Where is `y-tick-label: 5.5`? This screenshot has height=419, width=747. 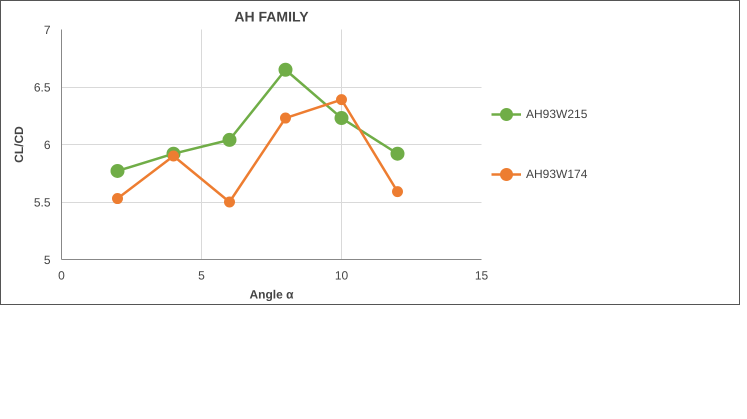
y-tick-label: 5.5 is located at coordinates (42, 203).